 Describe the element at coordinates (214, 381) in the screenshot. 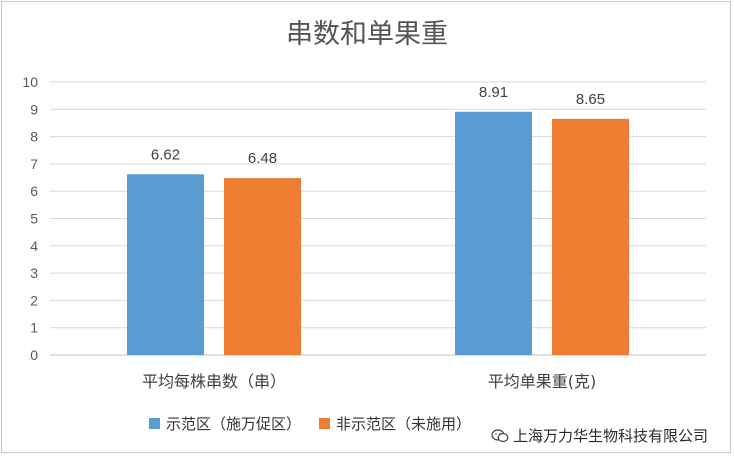

I see `x-category-label: 平均每株串数（串）` at that location.